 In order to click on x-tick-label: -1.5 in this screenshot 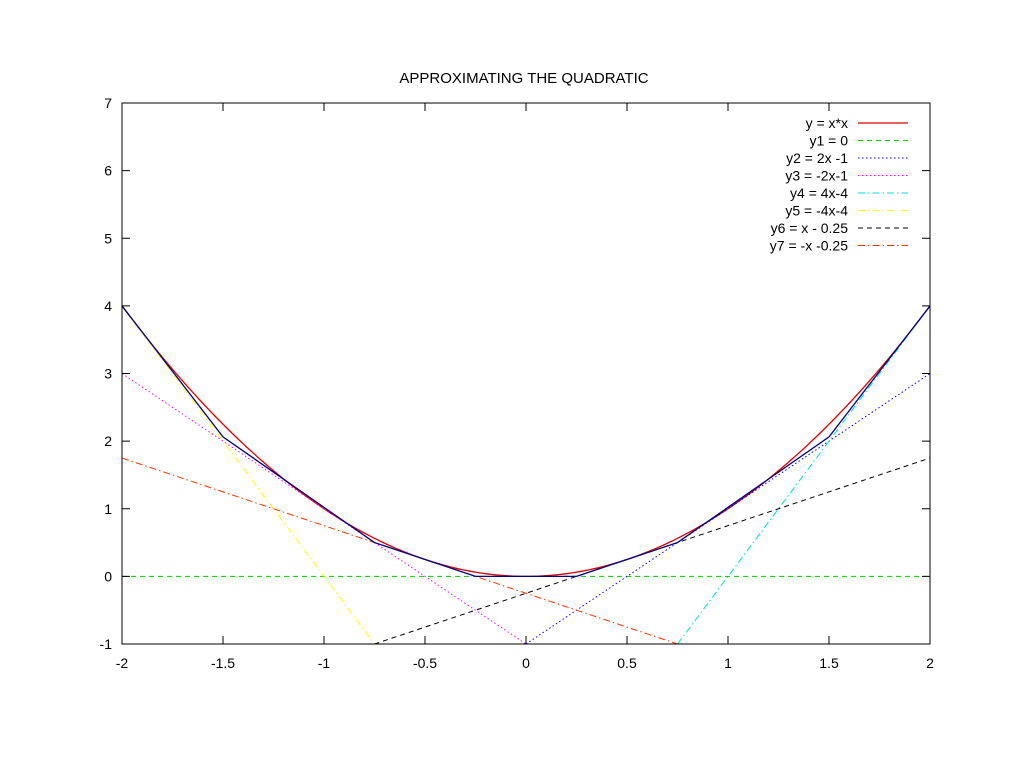, I will do `click(223, 663)`.